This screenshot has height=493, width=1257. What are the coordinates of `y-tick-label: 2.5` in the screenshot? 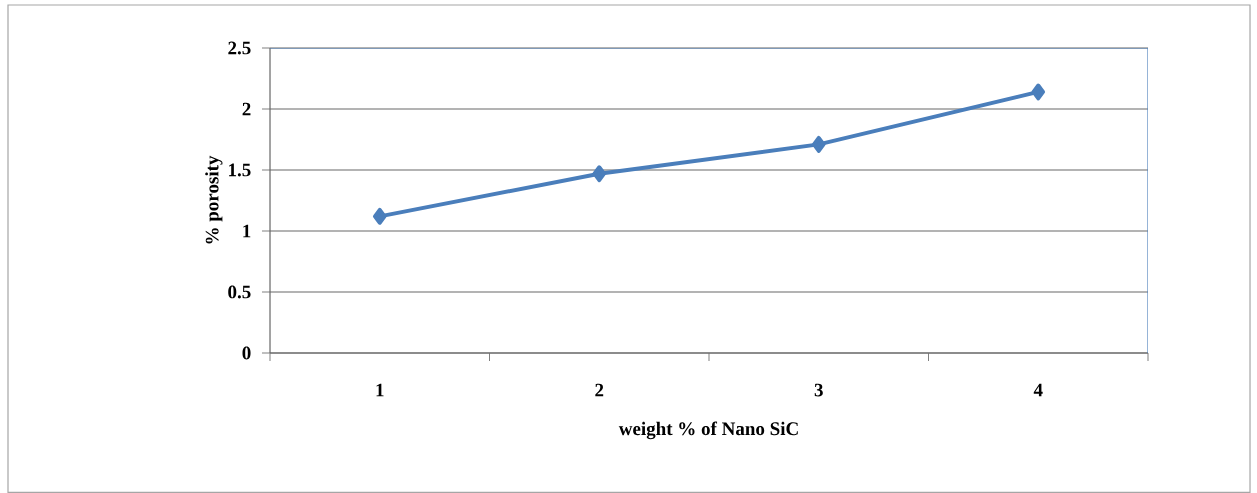 It's located at (239, 48).